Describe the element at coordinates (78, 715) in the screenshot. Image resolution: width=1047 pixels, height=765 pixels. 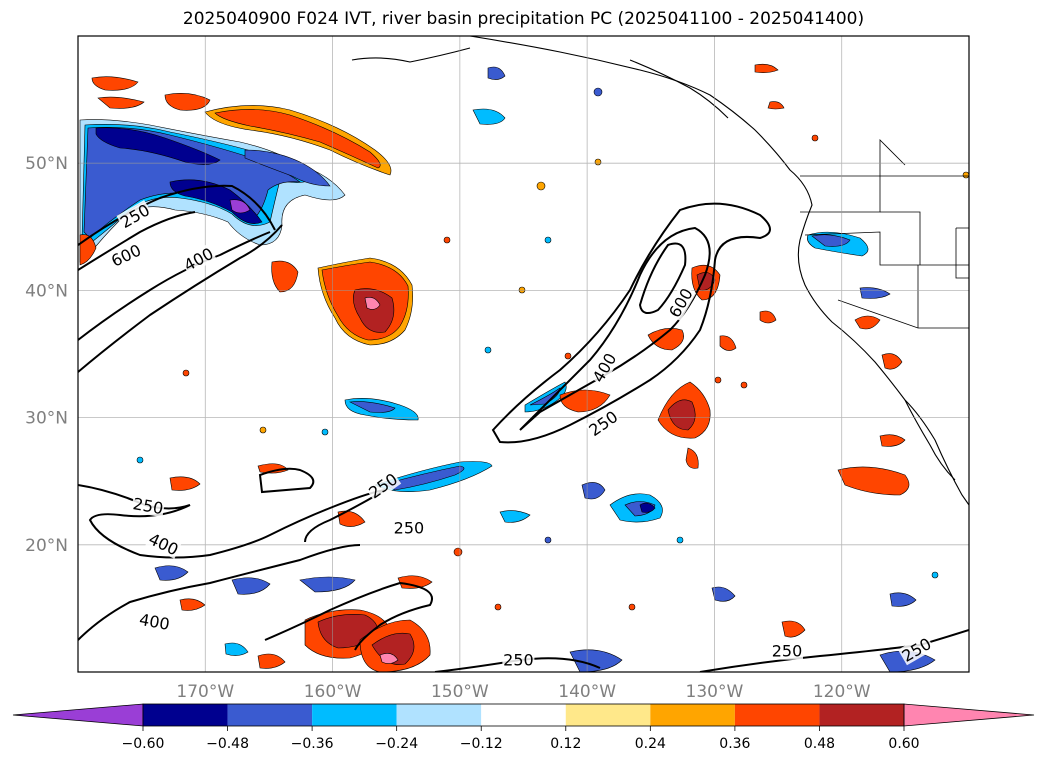
I see `colorbar-extend-low` at that location.